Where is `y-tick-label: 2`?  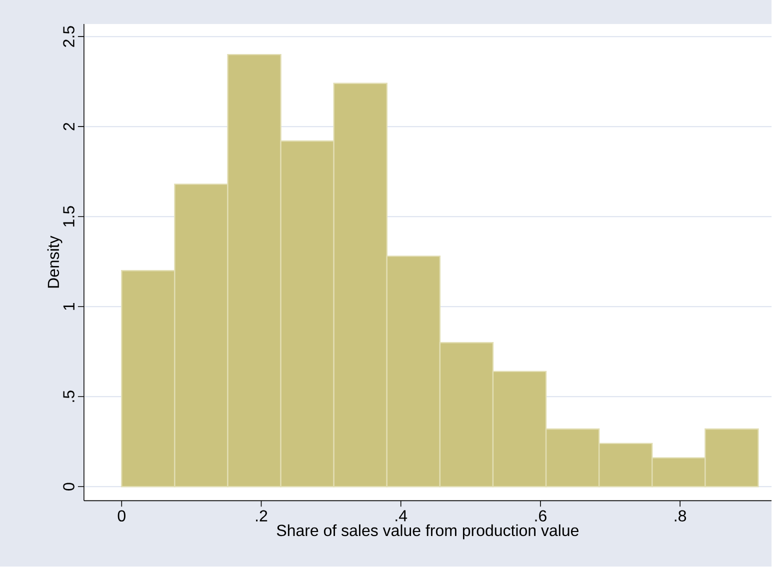 y-tick-label: 2 is located at coordinates (68, 126).